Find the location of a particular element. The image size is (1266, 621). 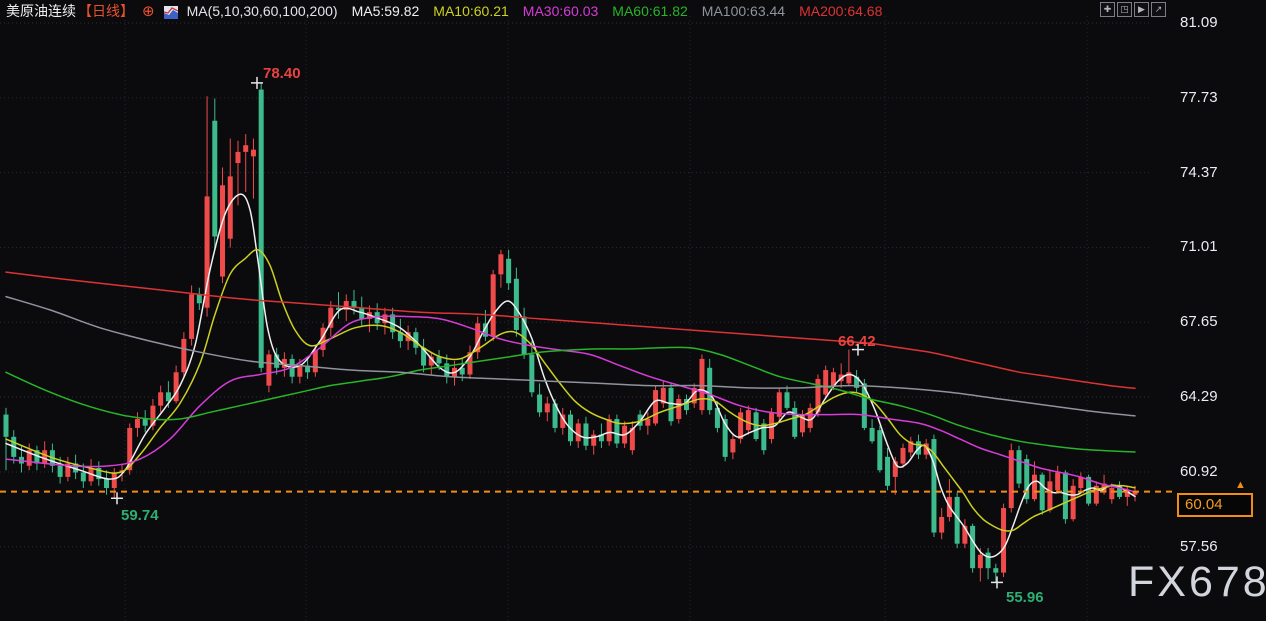

axis-label: 77.73 is located at coordinates (1199, 97).